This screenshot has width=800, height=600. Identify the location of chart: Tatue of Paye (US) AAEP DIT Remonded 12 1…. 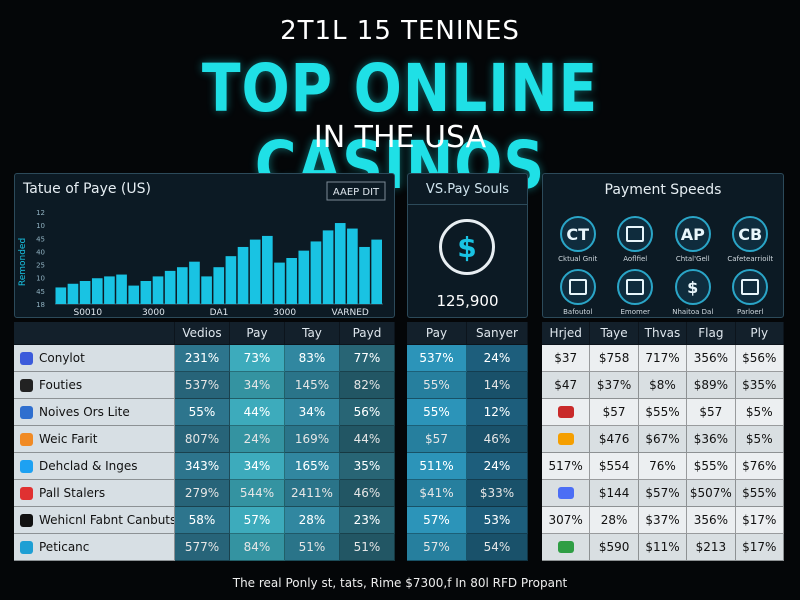
(202, 249).